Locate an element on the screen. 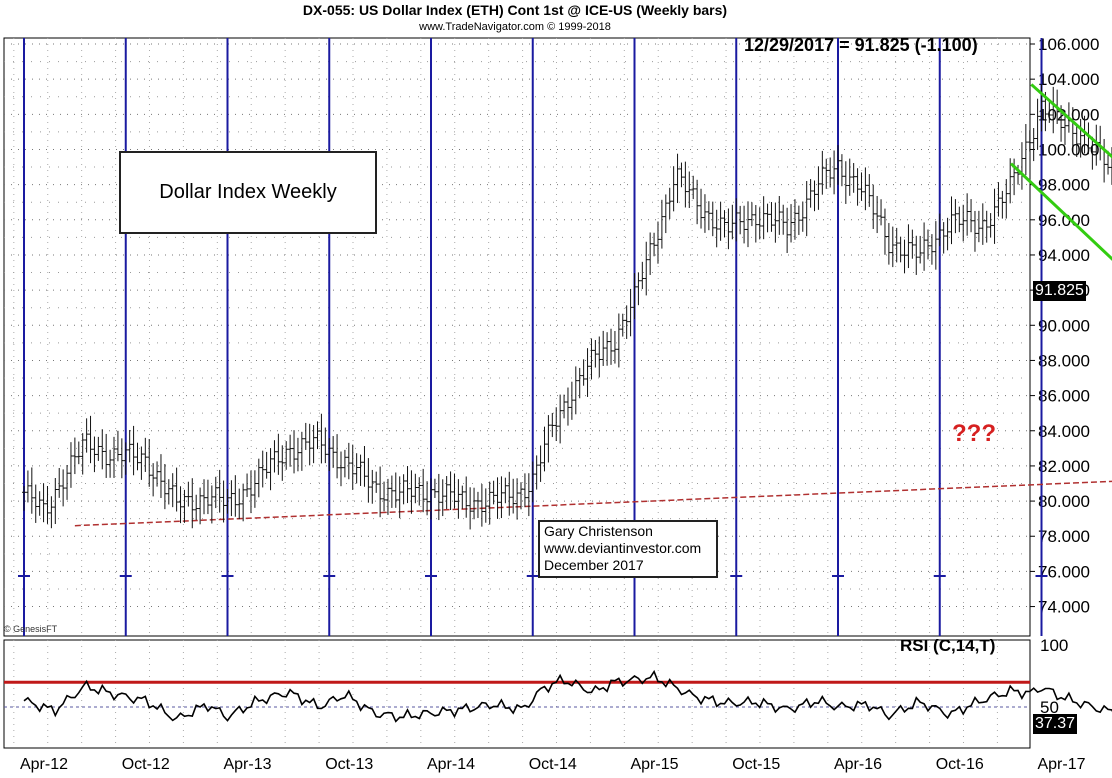  x-tick-label: Apr-12 is located at coordinates (44, 764).